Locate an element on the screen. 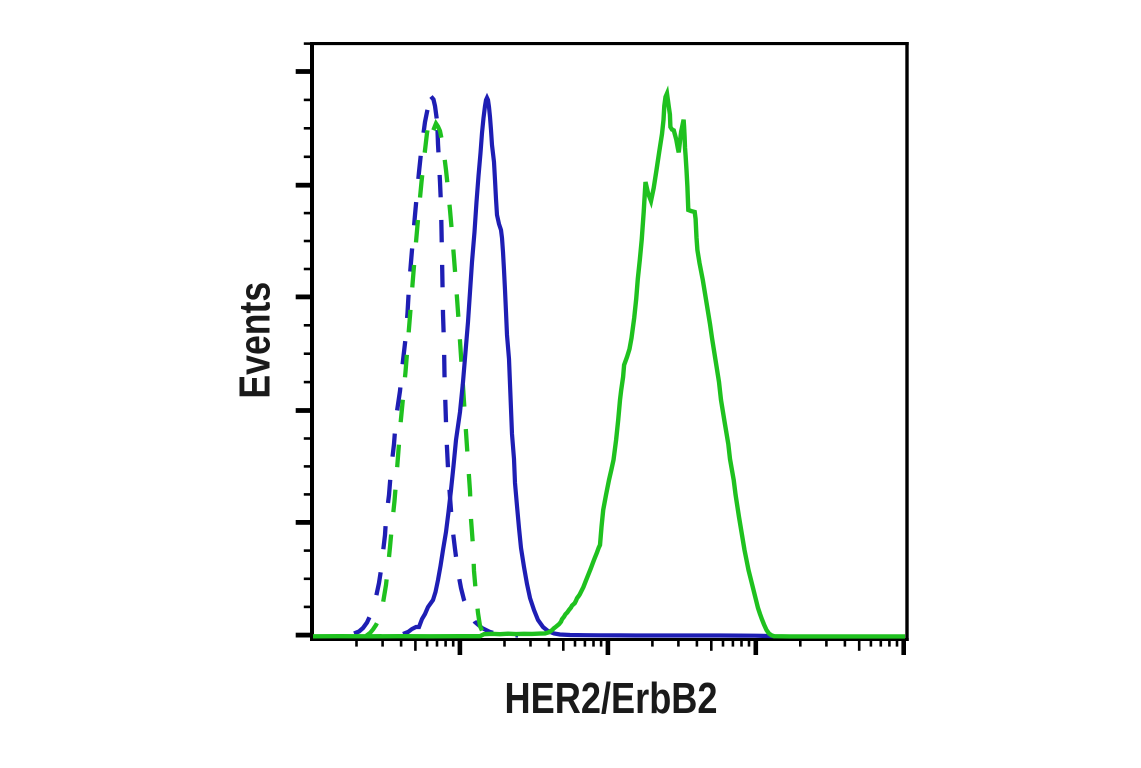  svg-text: Events is located at coordinates (255, 340).